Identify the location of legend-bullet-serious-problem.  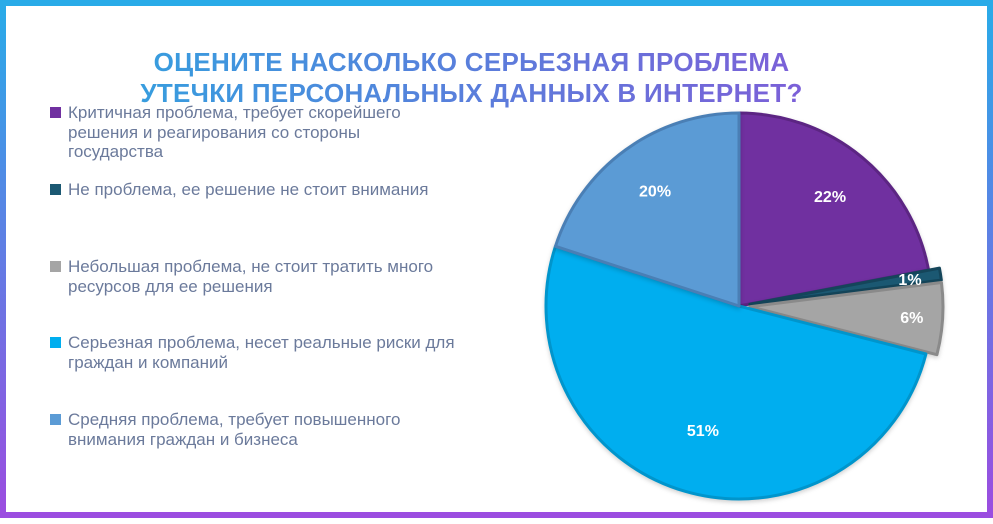
(55, 342).